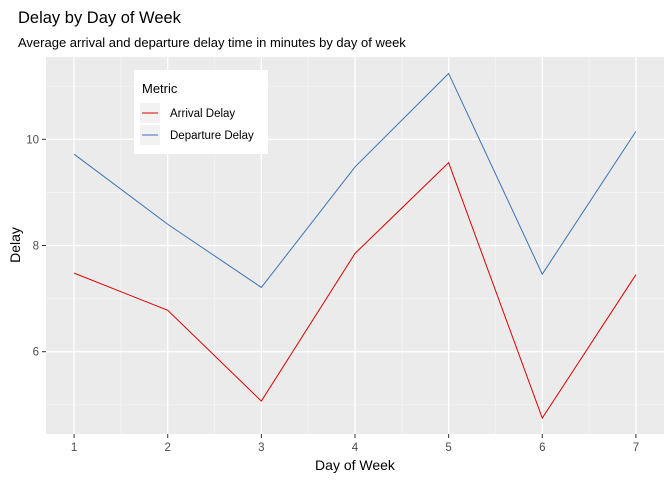  Describe the element at coordinates (355, 465) in the screenshot. I see `x-axis-title: Day of Week` at that location.